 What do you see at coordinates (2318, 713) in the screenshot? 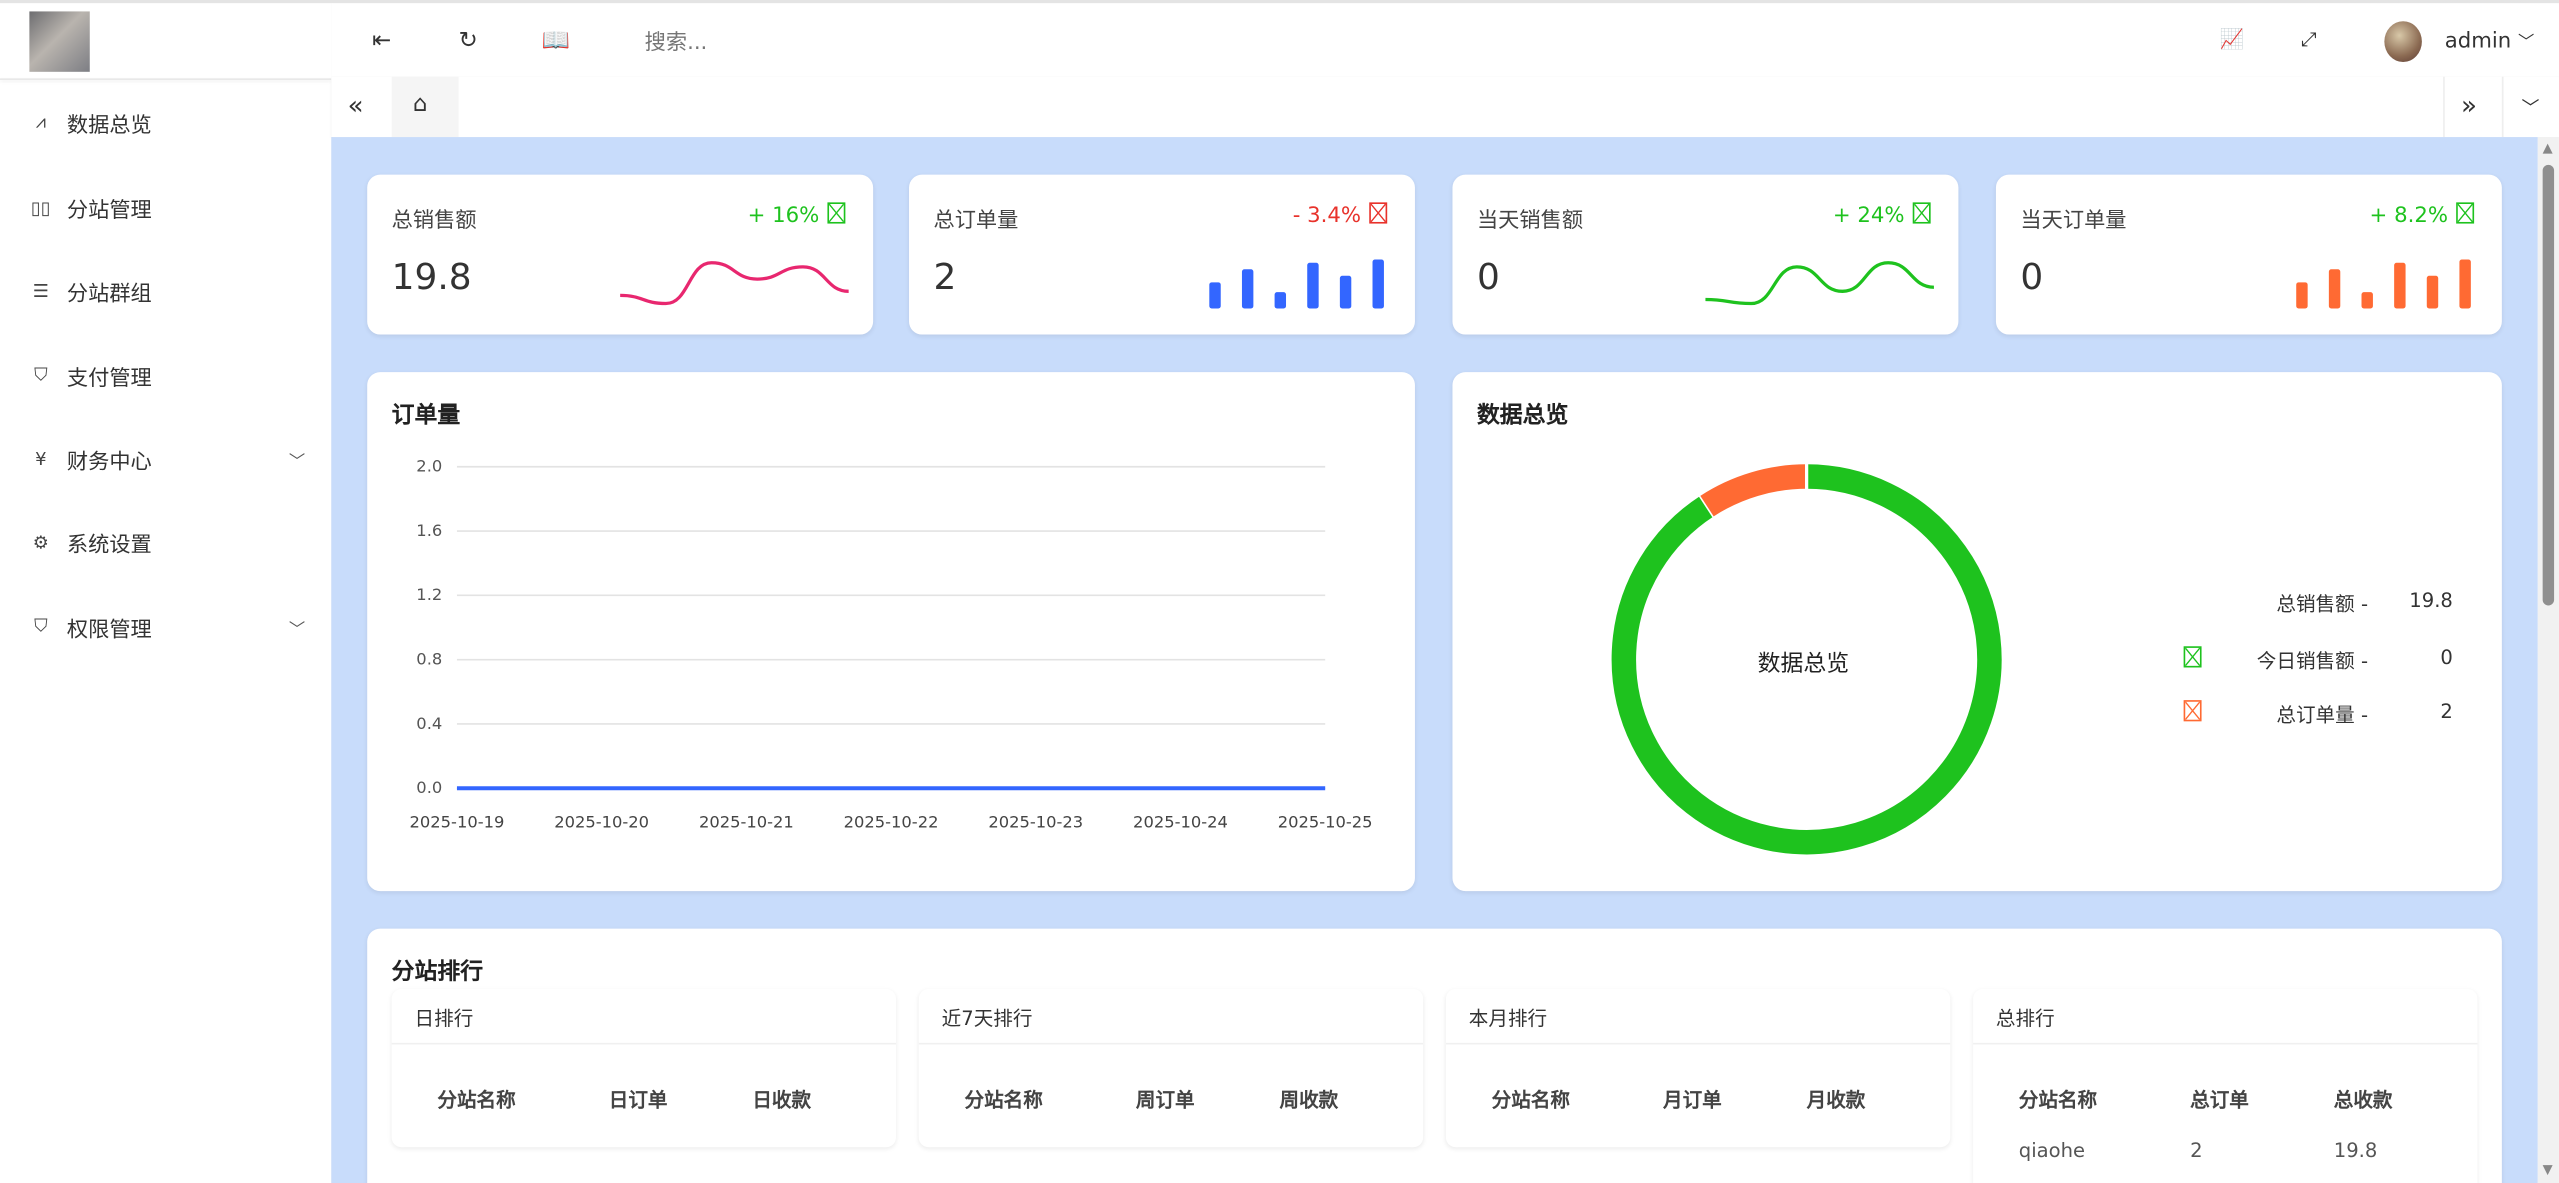
I see `legend-item: 总订单量 - 2` at bounding box center [2318, 713].